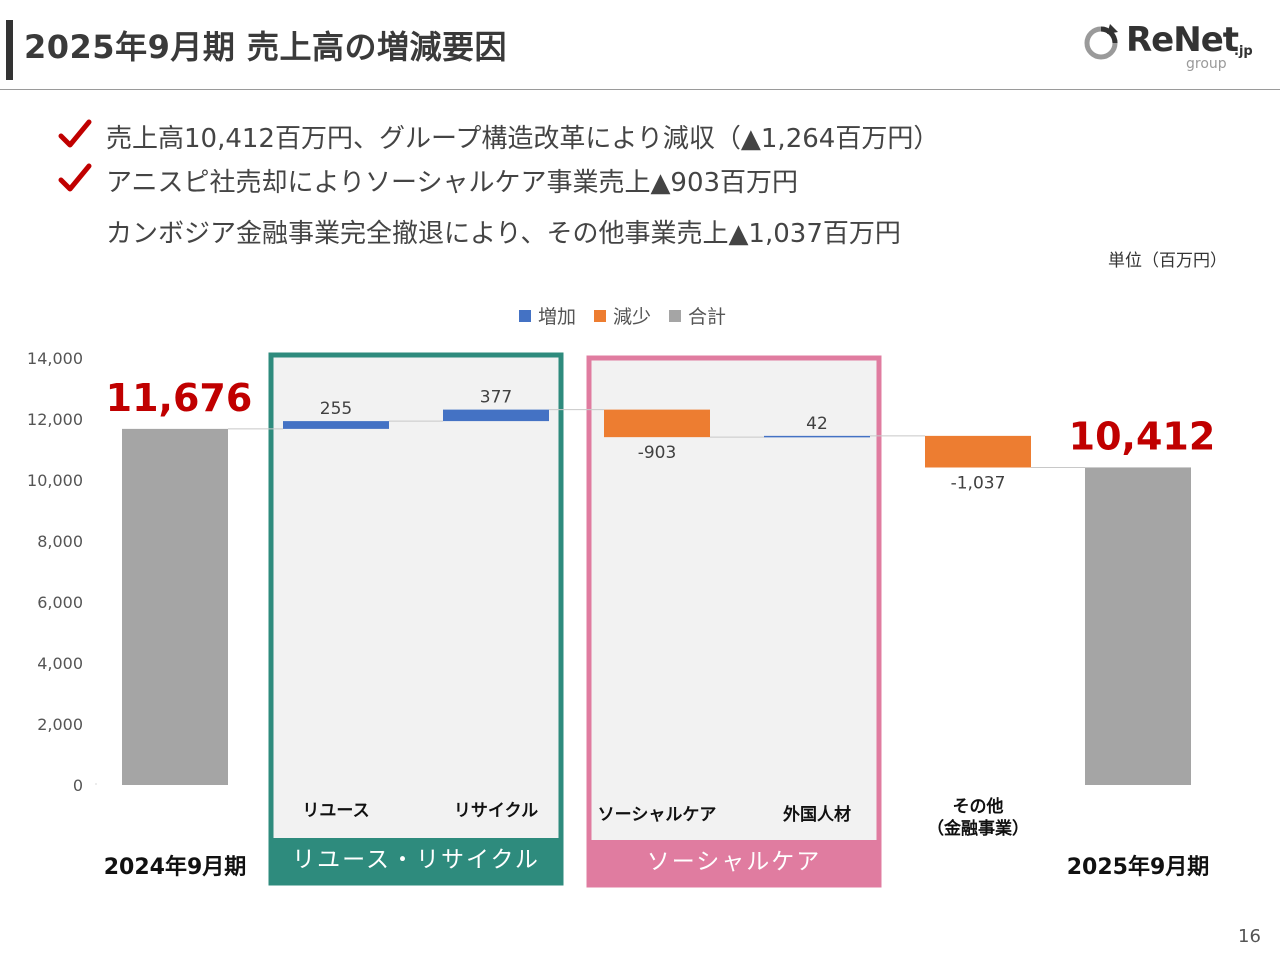  What do you see at coordinates (60, 602) in the screenshot?
I see `y-tick-label: 6,000` at bounding box center [60, 602].